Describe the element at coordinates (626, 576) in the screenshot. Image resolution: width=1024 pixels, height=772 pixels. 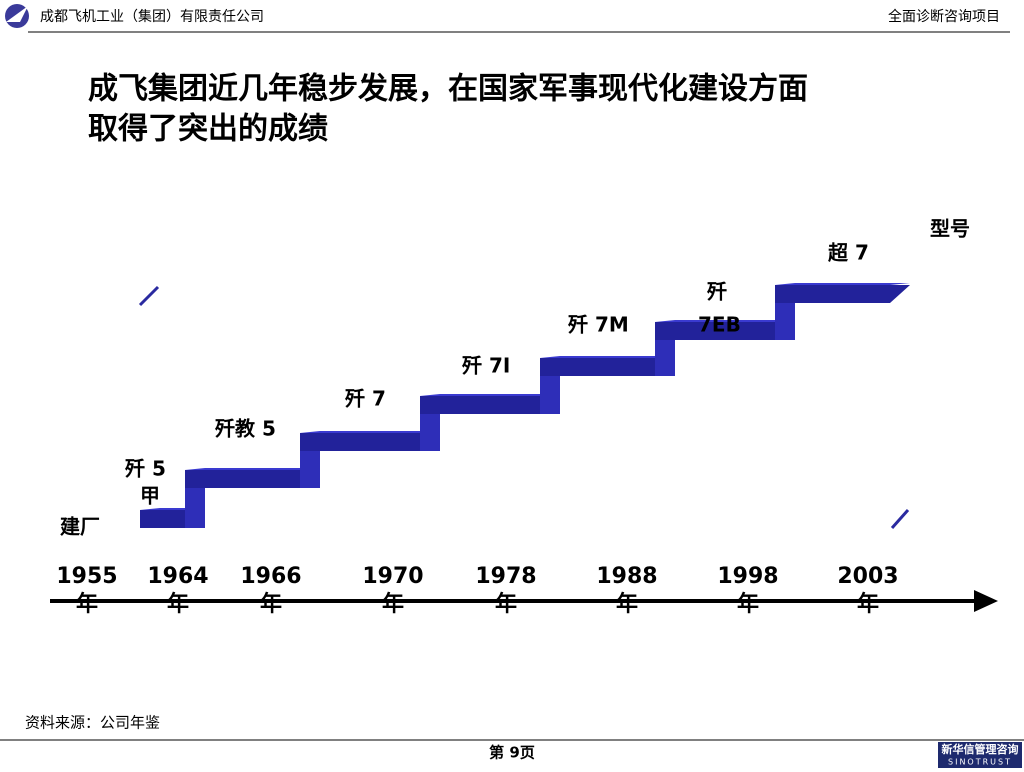
I see `year-label: 1988` at that location.